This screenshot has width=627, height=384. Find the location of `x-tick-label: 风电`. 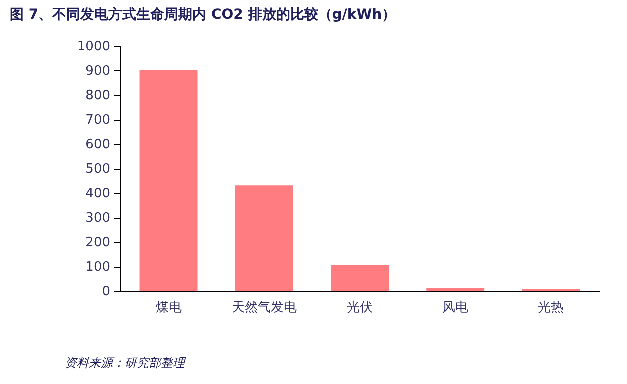

x-tick-label: 风电 is located at coordinates (455, 308).